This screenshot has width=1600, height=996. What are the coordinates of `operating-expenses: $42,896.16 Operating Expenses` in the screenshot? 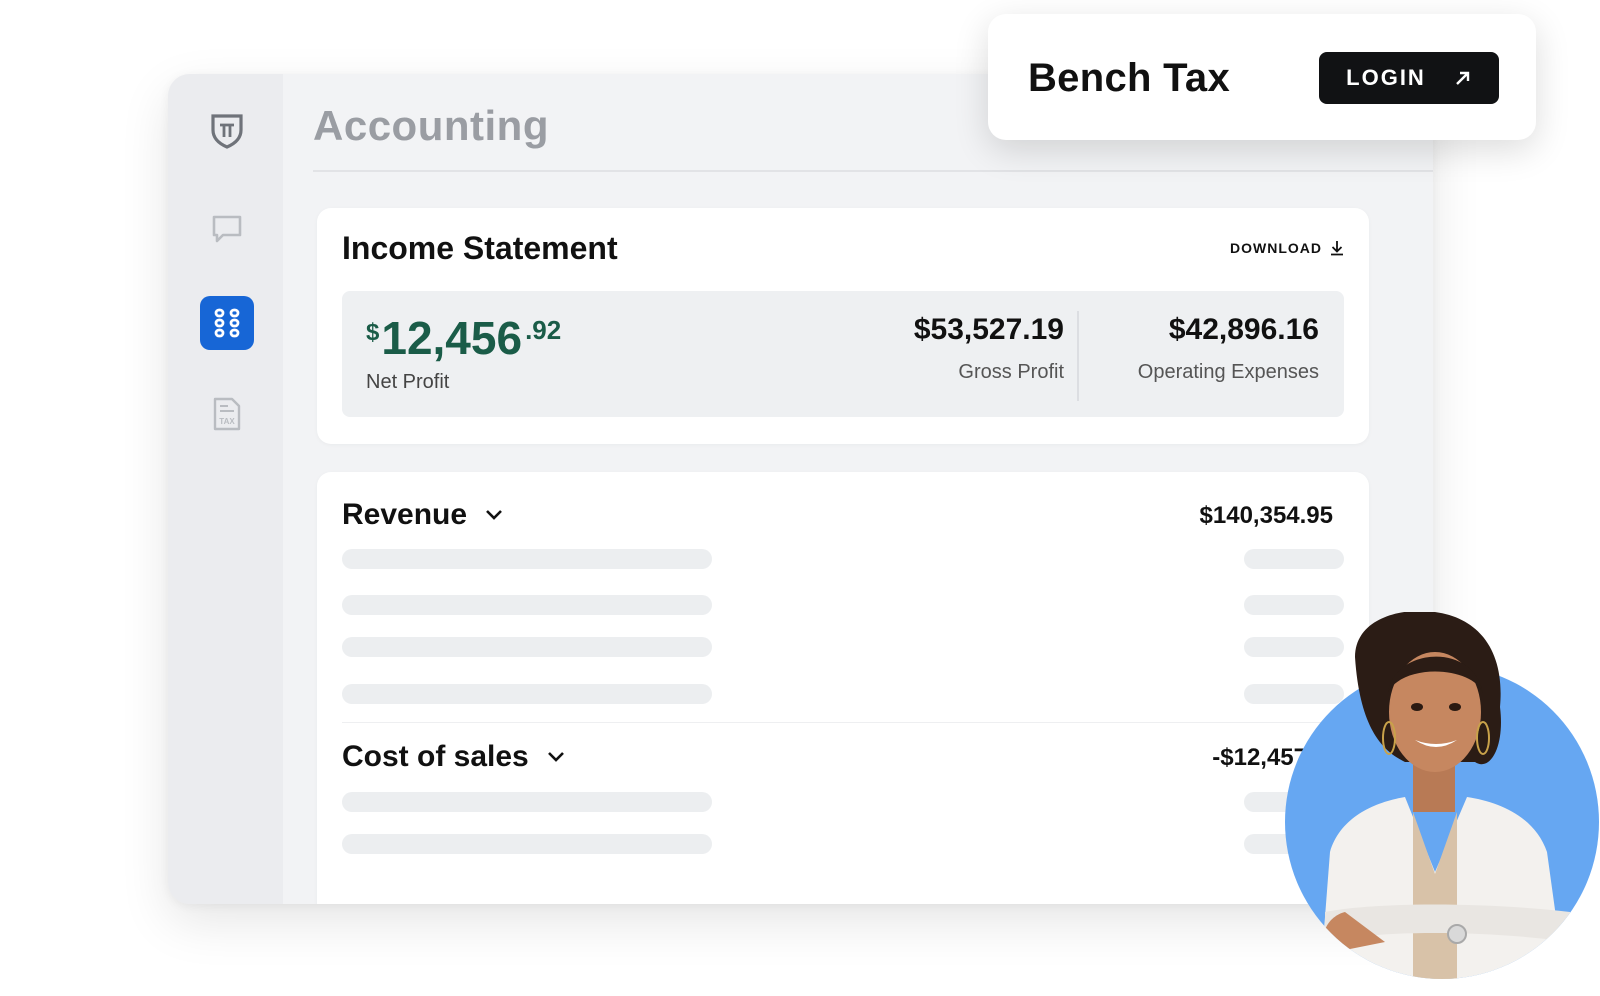 It's located at (1228, 348).